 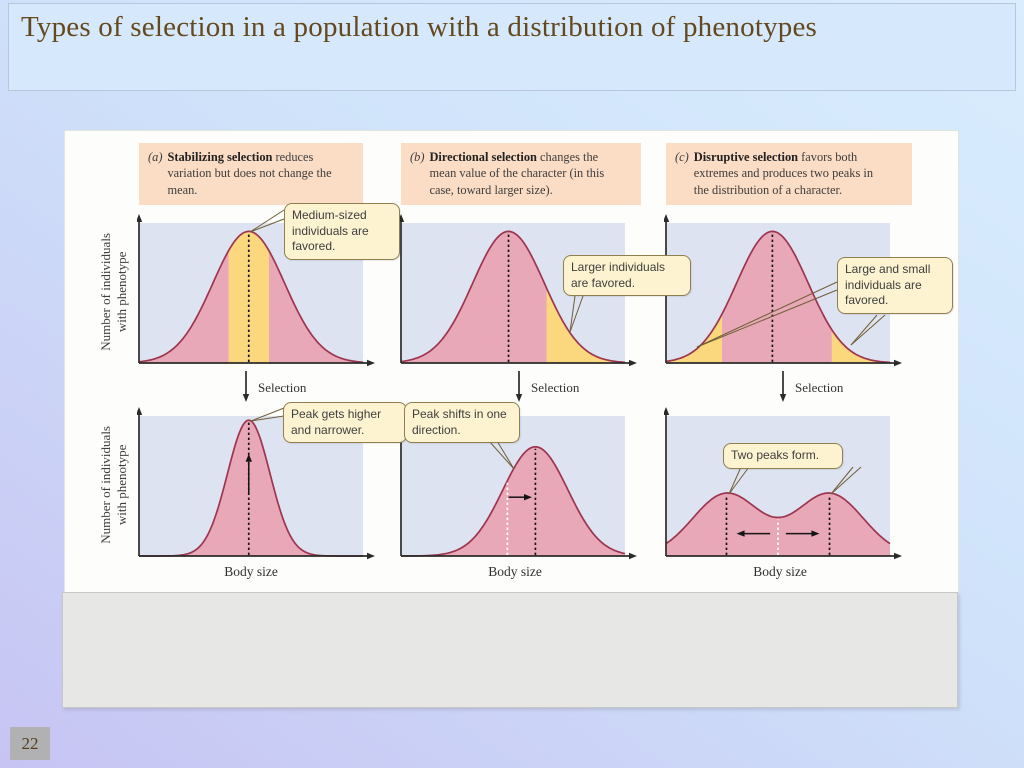 I want to click on callout-larger-favored: Larger individuals are favored., so click(x=627, y=276).